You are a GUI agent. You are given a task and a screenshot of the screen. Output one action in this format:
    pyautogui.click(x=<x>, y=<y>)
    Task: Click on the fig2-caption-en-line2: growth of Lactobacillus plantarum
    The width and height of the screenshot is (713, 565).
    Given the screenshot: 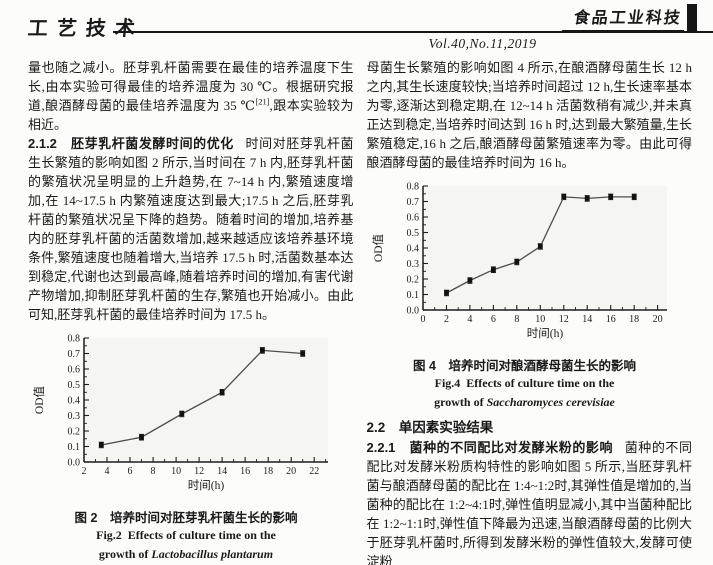 What is the action you would take?
    pyautogui.click(x=186, y=554)
    